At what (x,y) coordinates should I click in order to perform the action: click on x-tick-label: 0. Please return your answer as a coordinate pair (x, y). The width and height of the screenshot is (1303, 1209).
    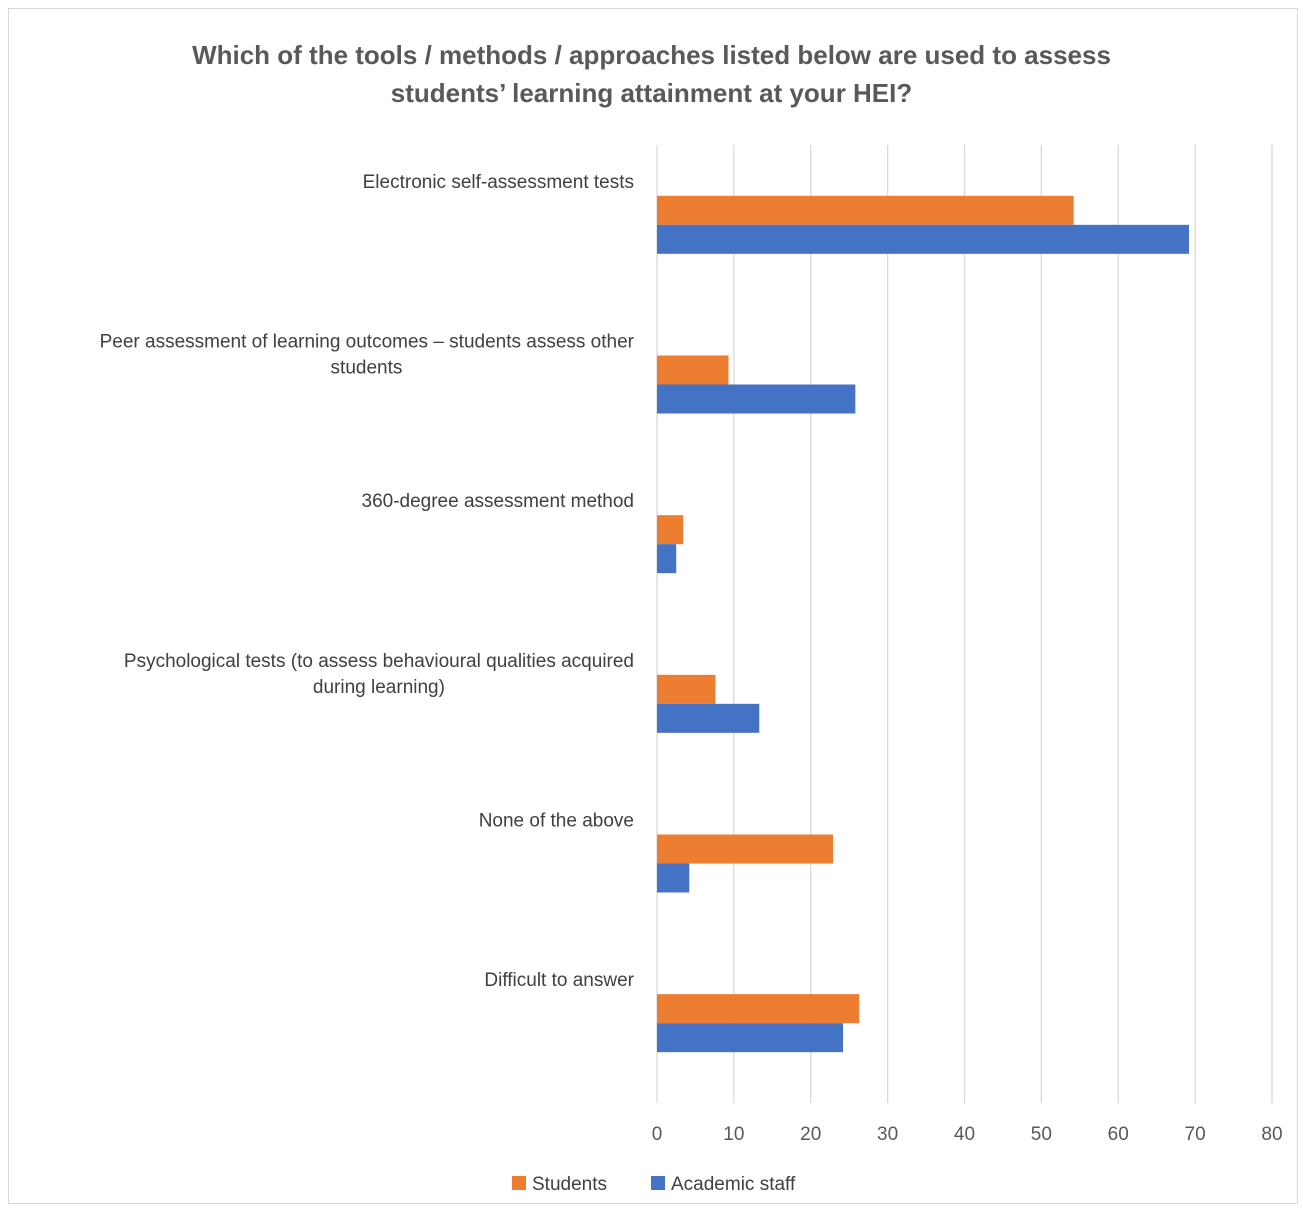
    Looking at the image, I should click on (657, 1134).